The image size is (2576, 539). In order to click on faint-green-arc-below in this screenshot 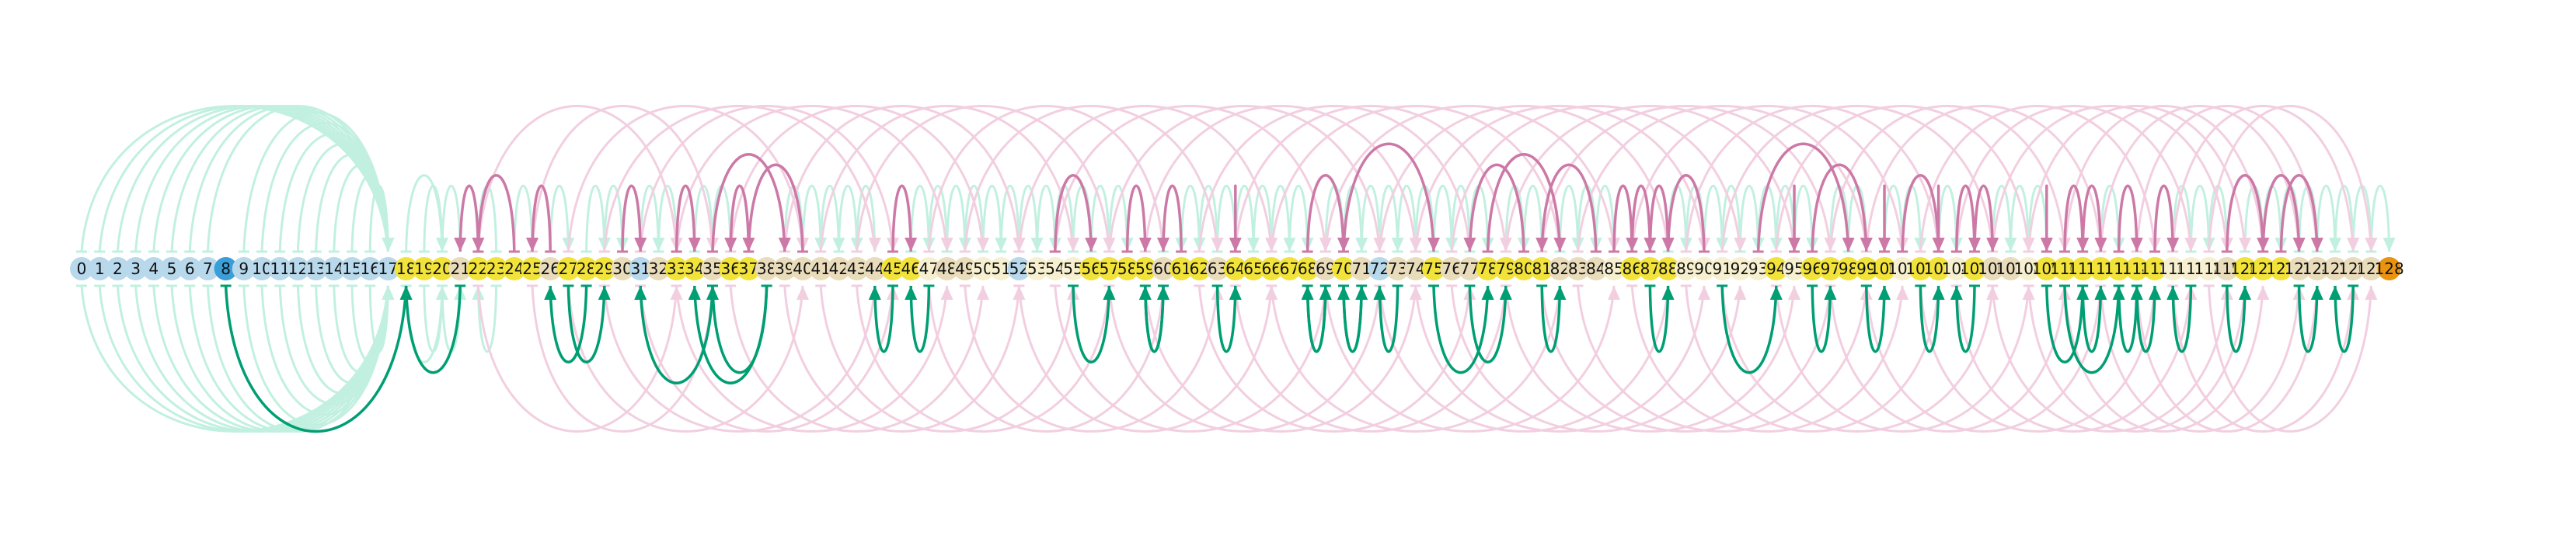, I will do `click(297, 359)`.